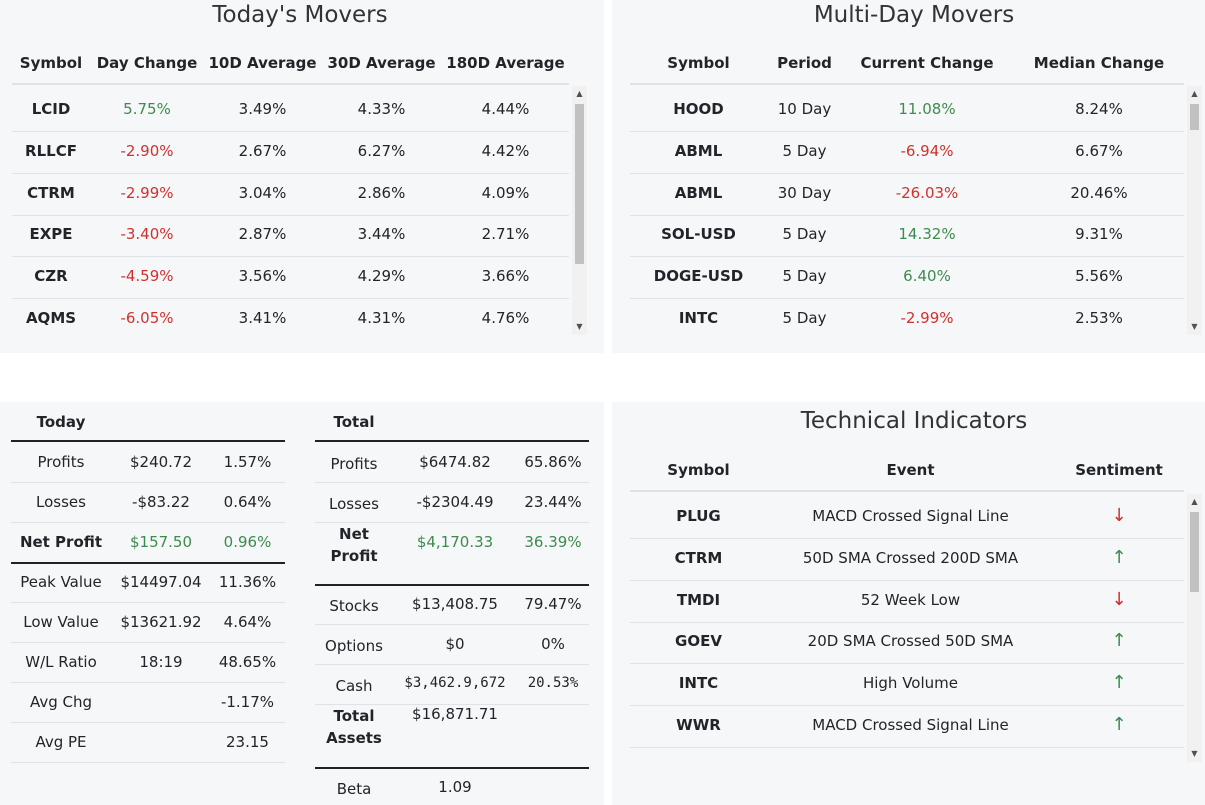  I want to click on md-header-current-change: Current Change, so click(927, 63).